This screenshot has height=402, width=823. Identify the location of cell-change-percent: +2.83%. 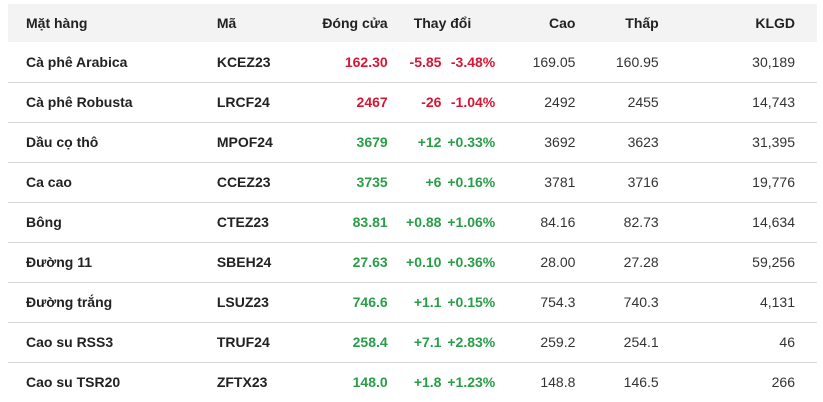
(471, 342).